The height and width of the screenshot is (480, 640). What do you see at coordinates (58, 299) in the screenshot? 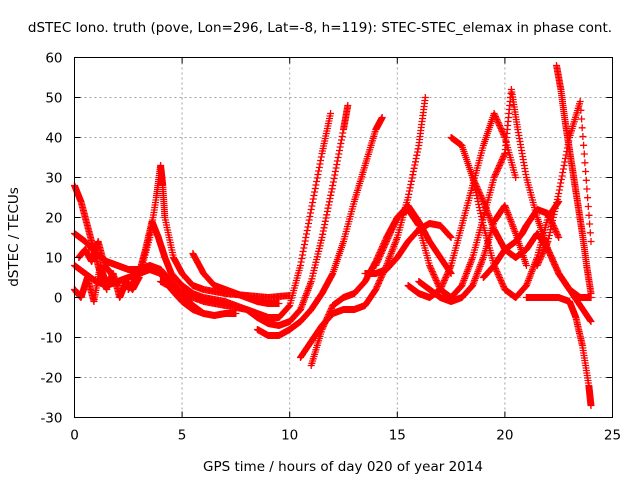
I see `y-tick-label: 0` at bounding box center [58, 299].